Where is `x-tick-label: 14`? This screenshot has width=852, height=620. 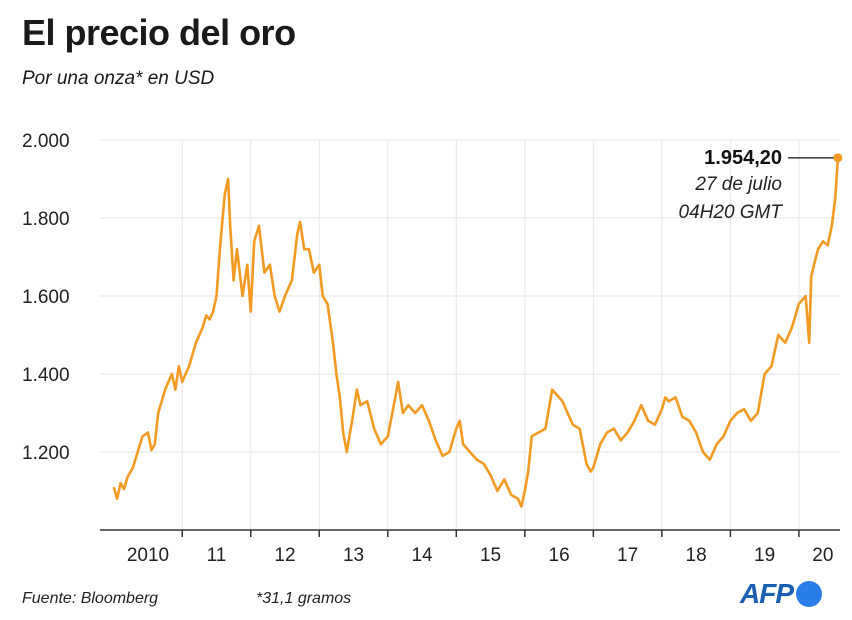 x-tick-label: 14 is located at coordinates (422, 555).